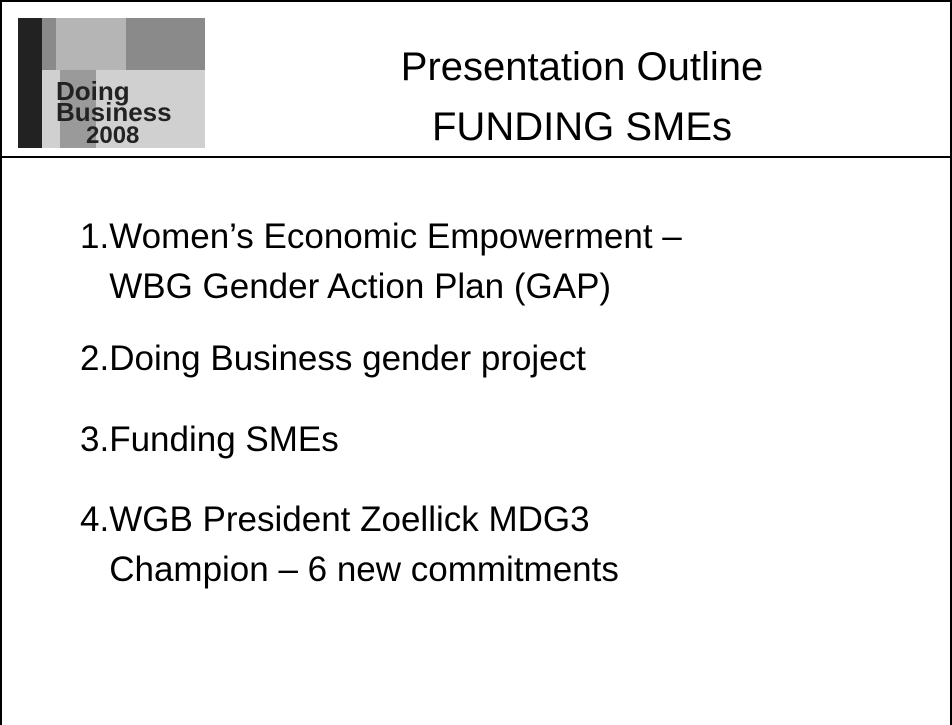 Image resolution: width=952 pixels, height=725 pixels. What do you see at coordinates (582, 67) in the screenshot?
I see `title-line: Presentation Outline` at bounding box center [582, 67].